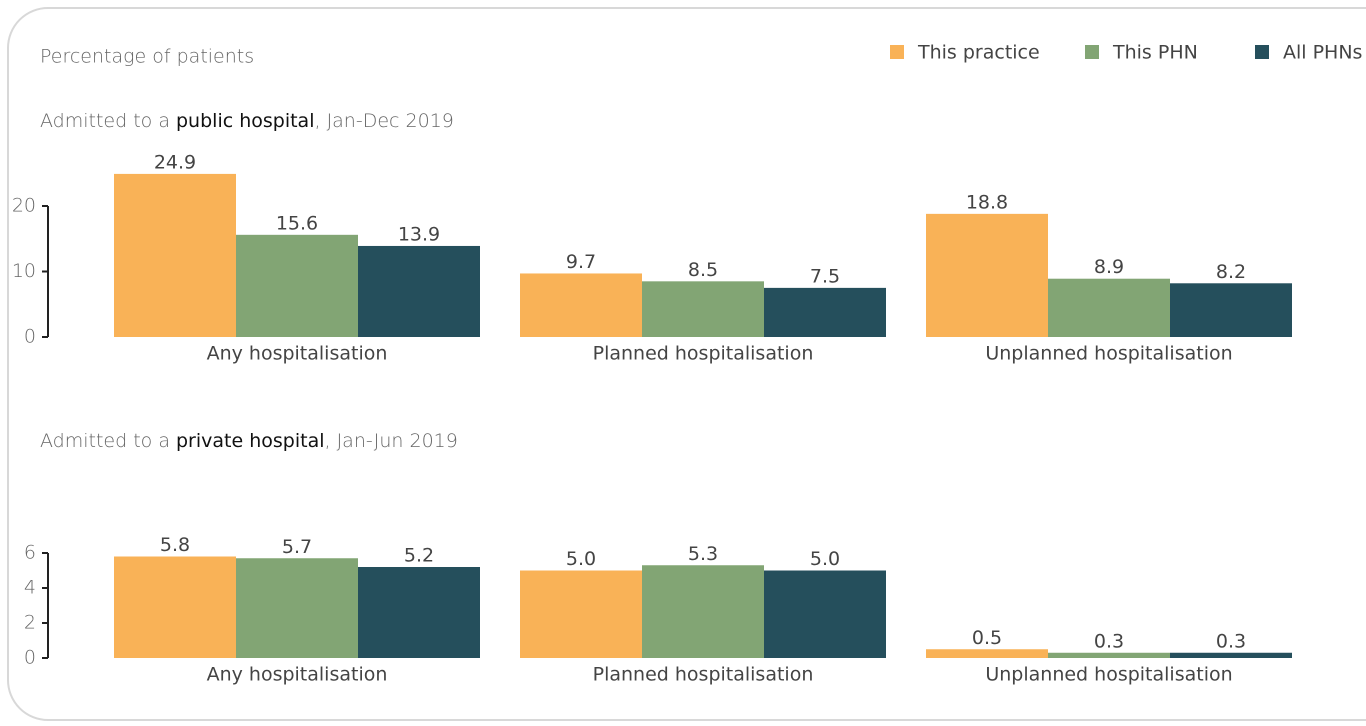  Describe the element at coordinates (703, 270) in the screenshot. I see `value-label: 8.5` at that location.